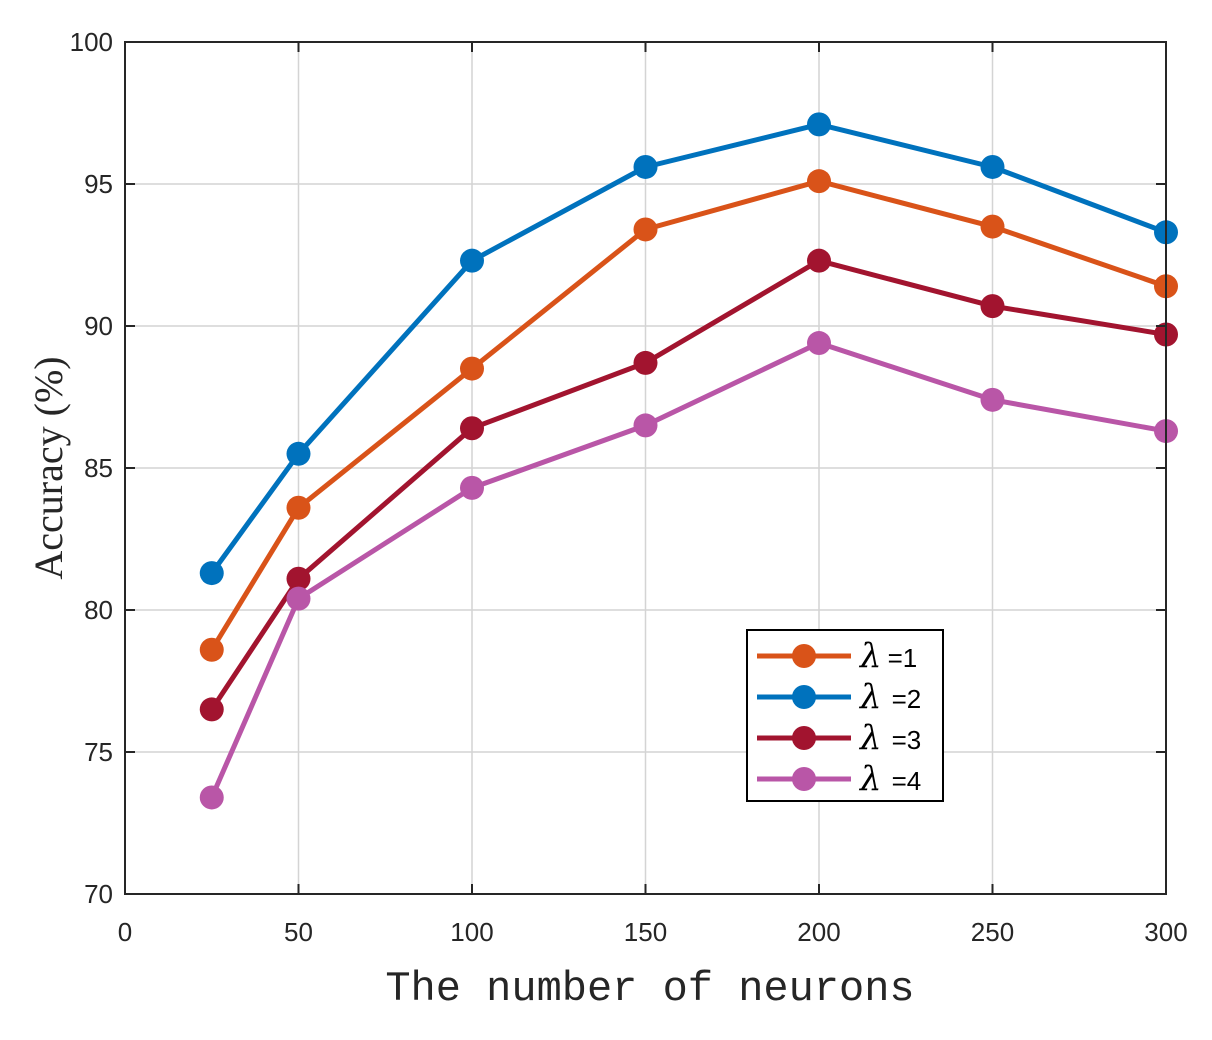  Describe the element at coordinates (887, 656) in the screenshot. I see `legend-label: λ =1` at that location.